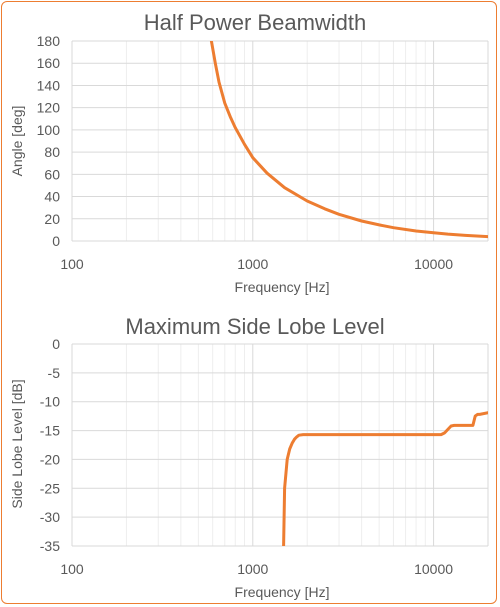 Image resolution: width=500 pixels, height=607 pixels. Describe the element at coordinates (50, 517) in the screenshot. I see `y-tick-label: -30` at that location.